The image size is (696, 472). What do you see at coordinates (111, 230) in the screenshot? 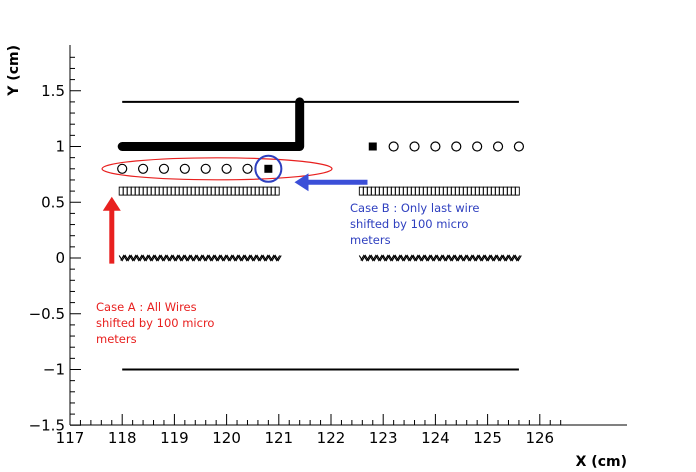
I see `case-a-arrow` at bounding box center [111, 230].